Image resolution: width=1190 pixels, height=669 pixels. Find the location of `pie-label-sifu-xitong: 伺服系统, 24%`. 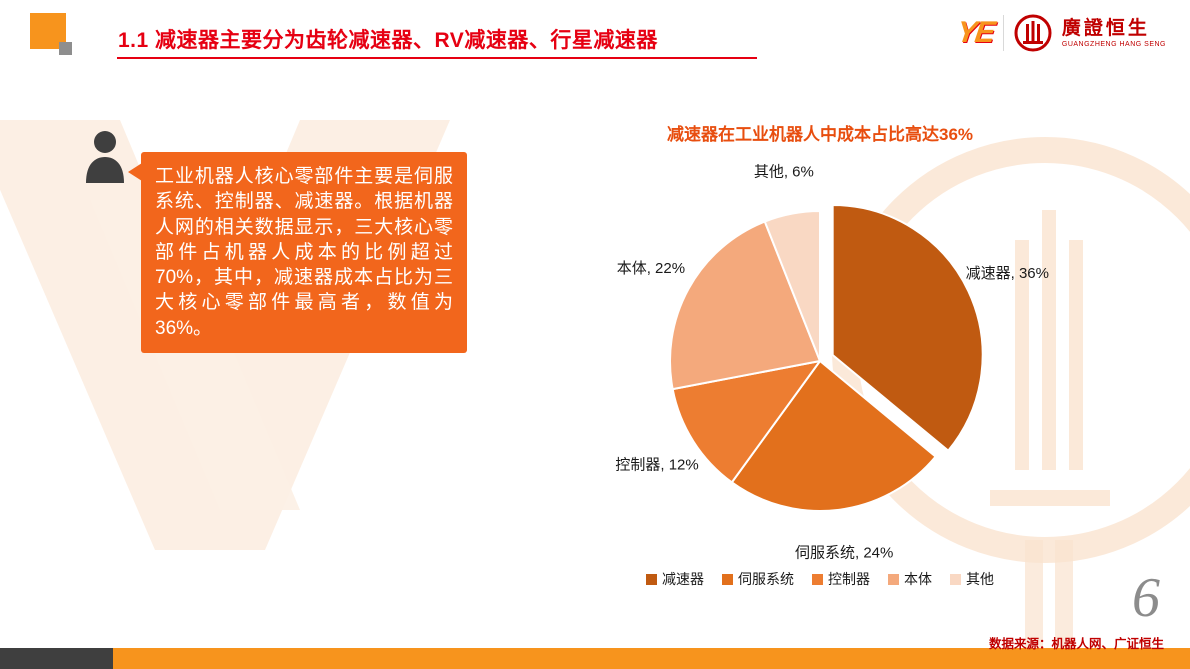

pie-label-sifu-xitong: 伺服系统, 24% is located at coordinates (844, 552).